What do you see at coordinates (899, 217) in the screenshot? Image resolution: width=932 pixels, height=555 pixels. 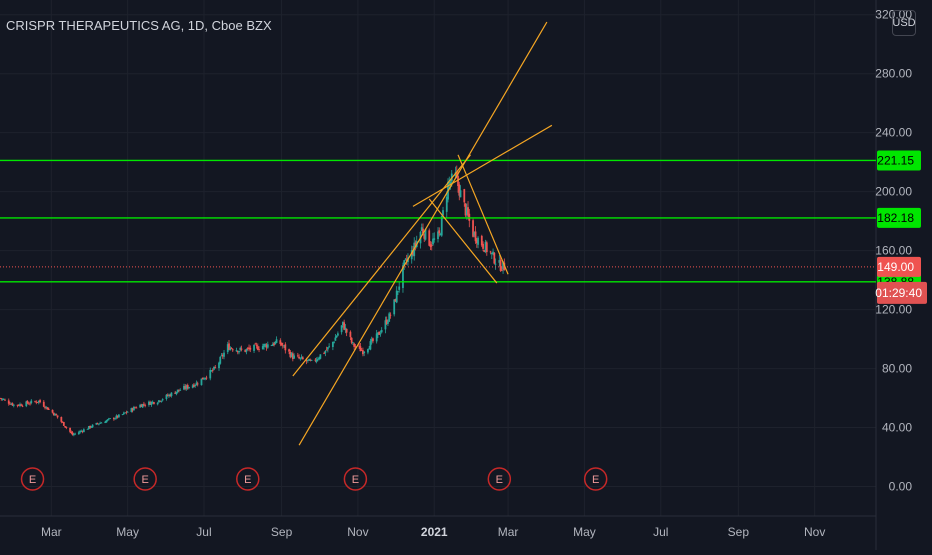 I see `level-price-label-background` at bounding box center [899, 217].